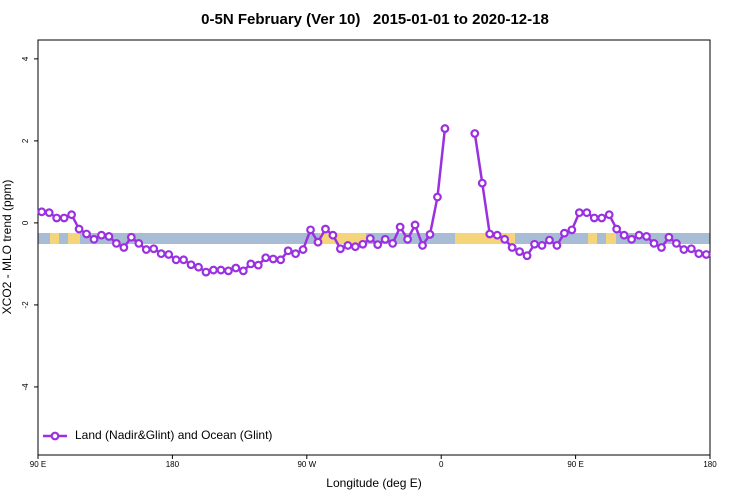 The width and height of the screenshot is (750, 500). What do you see at coordinates (373, 483) in the screenshot?
I see `x-axis-label: Longitude (deg E)` at bounding box center [373, 483].